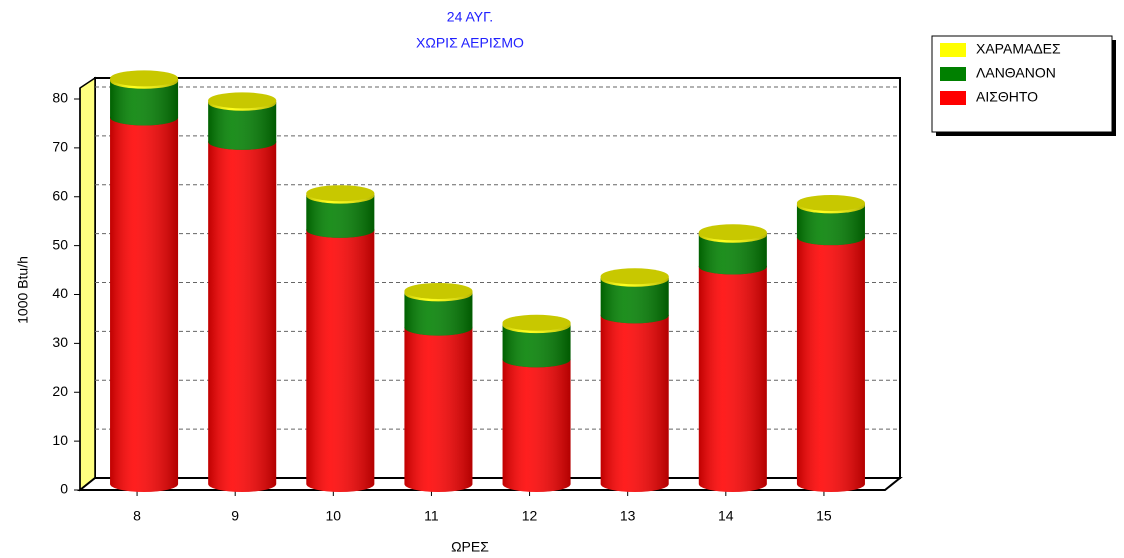 The width and height of the screenshot is (1124, 558). I want to click on y-tick-label: 70, so click(60, 147).